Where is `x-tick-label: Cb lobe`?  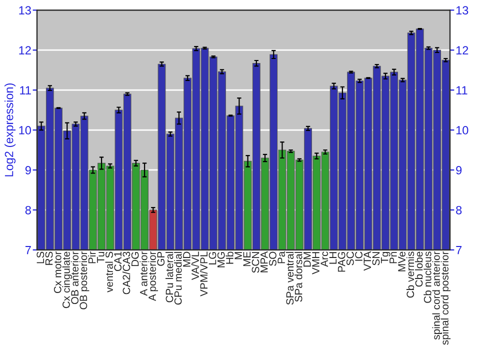
x-tick-label: Cb lobe is located at coordinates (419, 269).